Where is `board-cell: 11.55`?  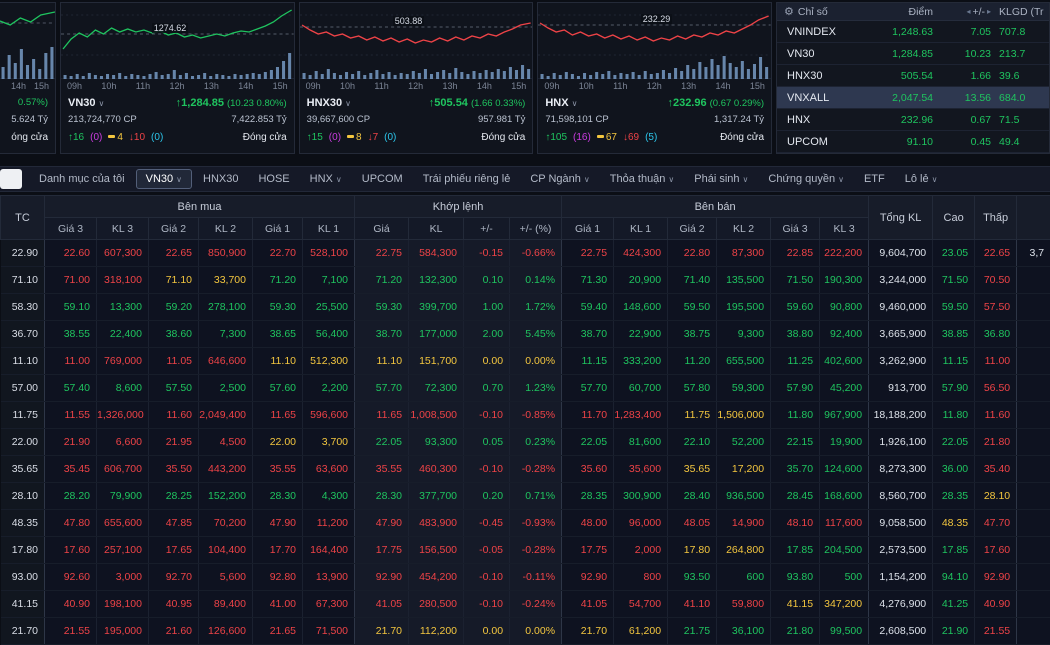 board-cell: 11.55 is located at coordinates (71, 415).